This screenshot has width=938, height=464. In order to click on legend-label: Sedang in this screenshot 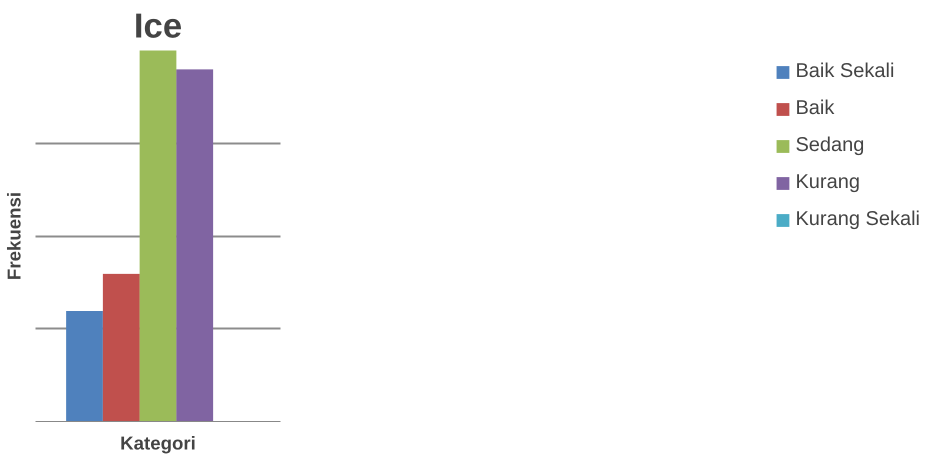, I will do `click(829, 145)`.